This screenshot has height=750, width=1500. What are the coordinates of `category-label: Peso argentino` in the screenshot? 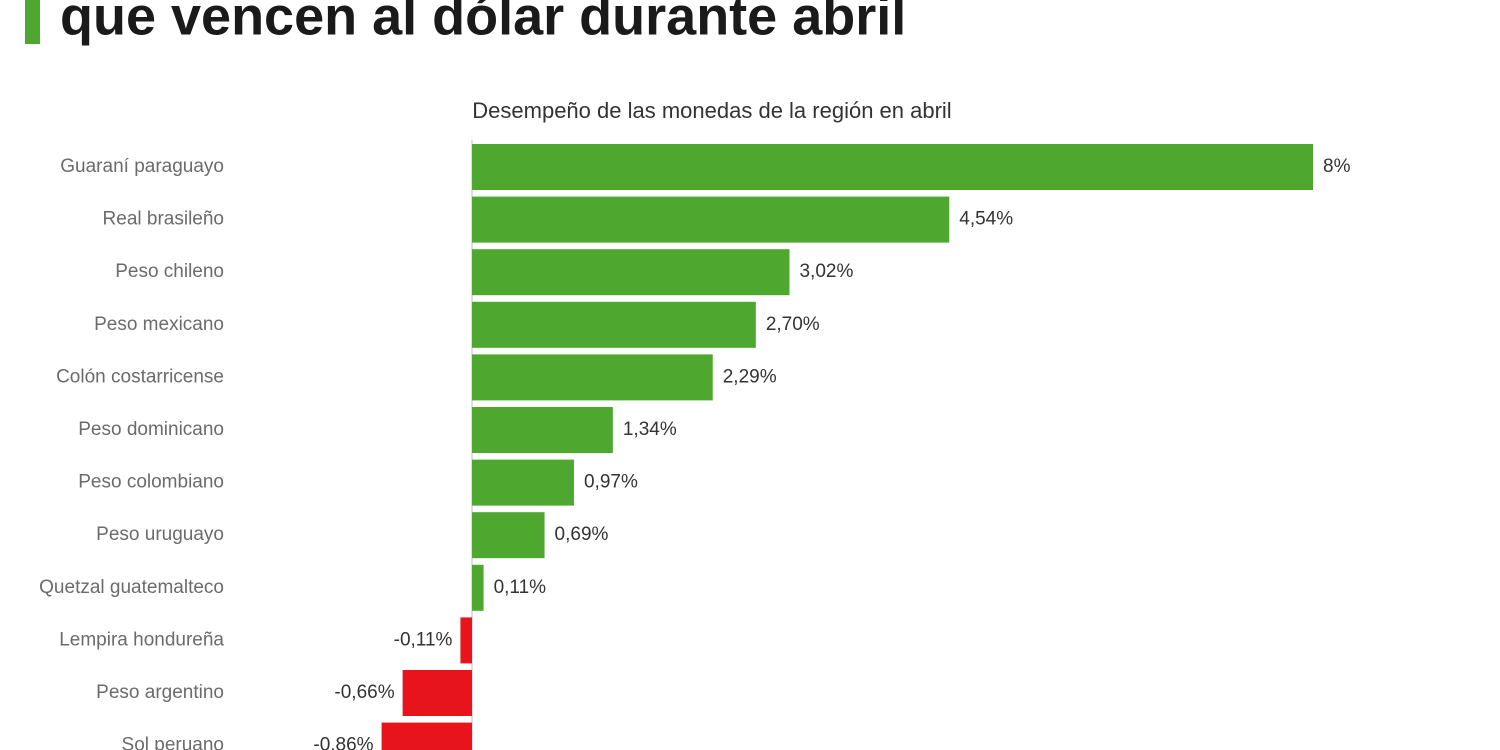 It's located at (160, 692).